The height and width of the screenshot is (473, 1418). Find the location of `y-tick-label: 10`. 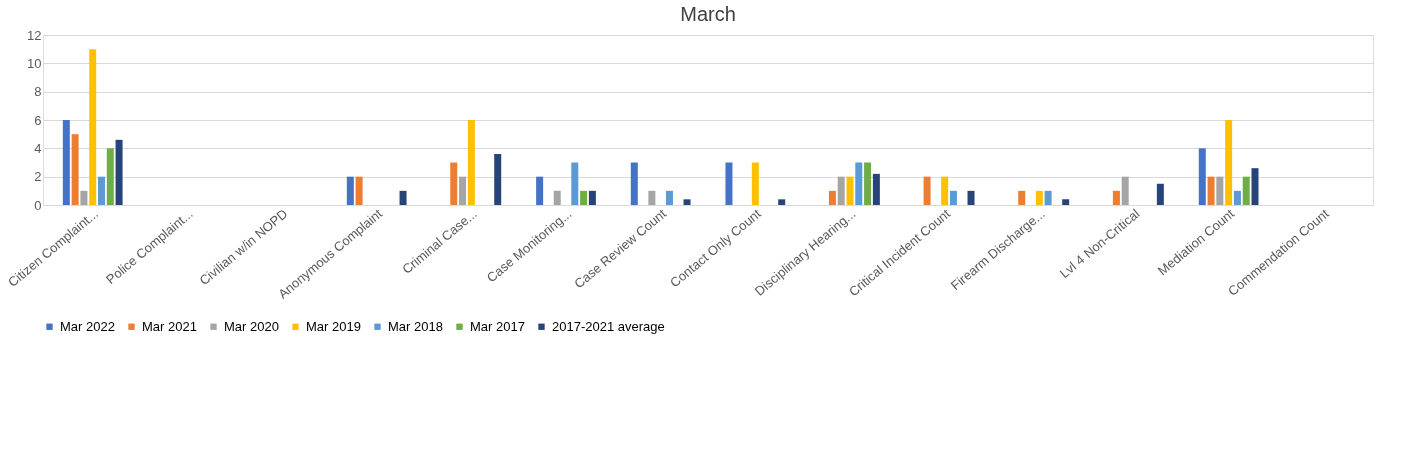

y-tick-label: 10 is located at coordinates (34, 63).